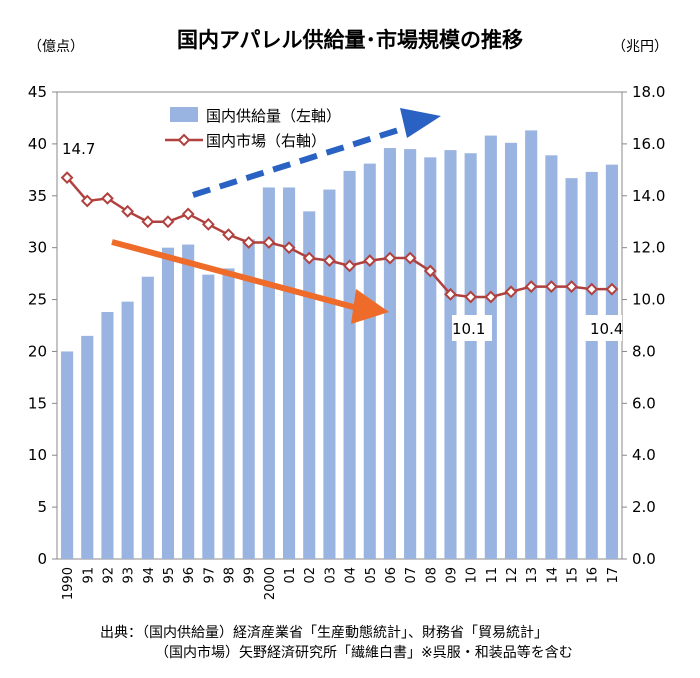 Image resolution: width=700 pixels, height=678 pixels. I want to click on right-tick-label: 10.0, so click(648, 300).